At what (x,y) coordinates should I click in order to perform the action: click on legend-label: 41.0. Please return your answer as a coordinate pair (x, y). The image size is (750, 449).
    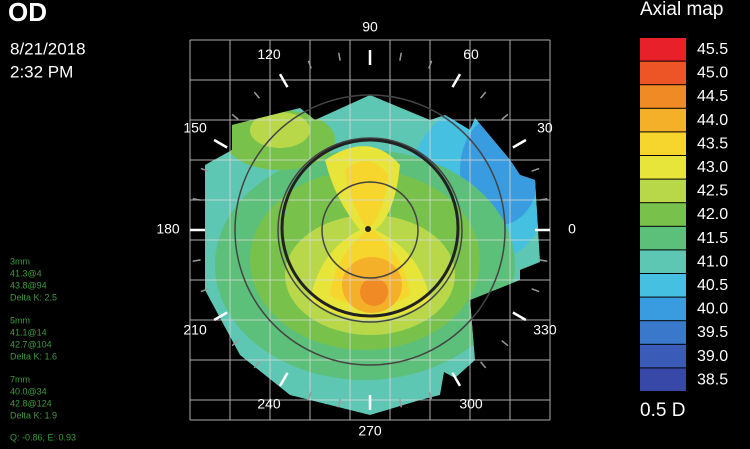
    Looking at the image, I should click on (712, 261).